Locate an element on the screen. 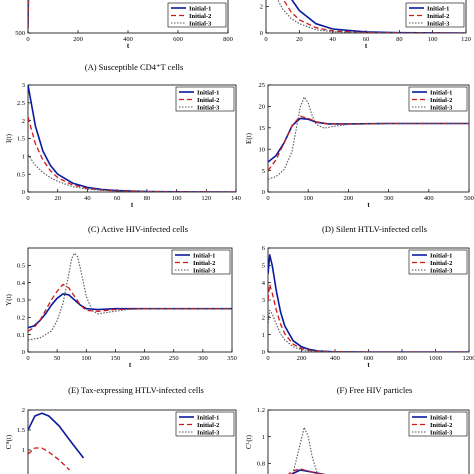  x-tick-label: 120 is located at coordinates (466, 39).